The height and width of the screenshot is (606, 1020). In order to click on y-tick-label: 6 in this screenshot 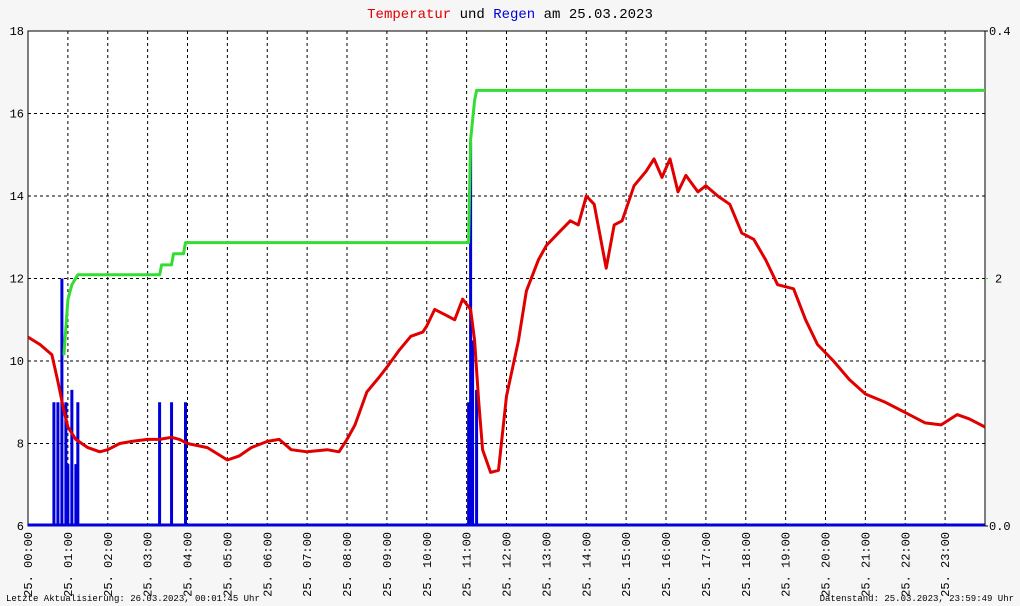, I will do `click(20, 527)`.